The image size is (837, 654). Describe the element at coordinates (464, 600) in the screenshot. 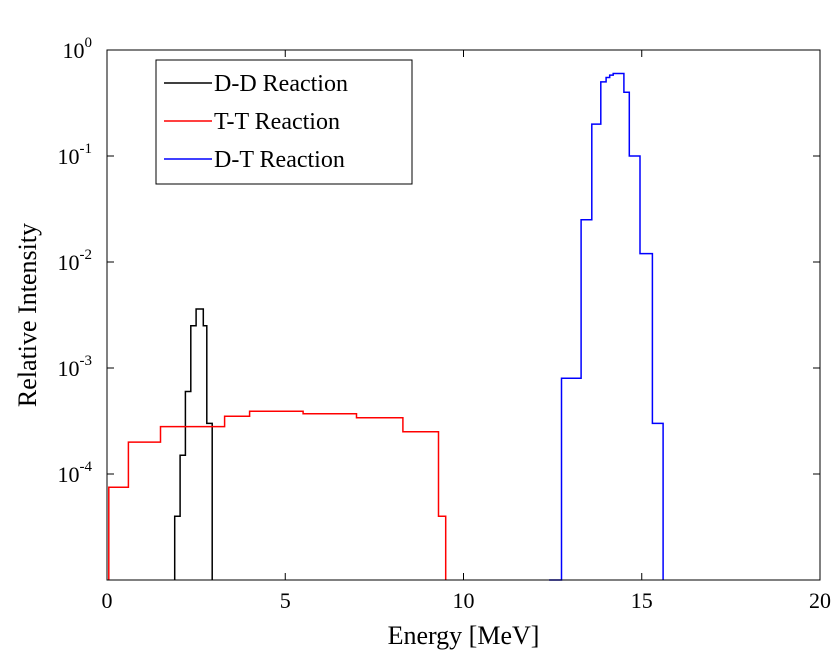

I see `x-tick-label: 10` at that location.